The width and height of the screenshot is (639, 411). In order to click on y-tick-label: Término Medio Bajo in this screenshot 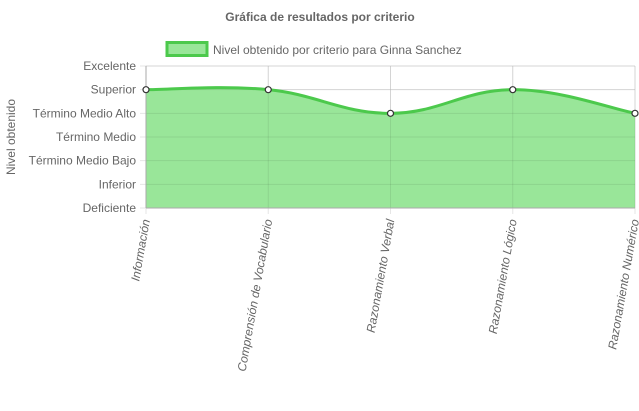, I will do `click(83, 161)`.